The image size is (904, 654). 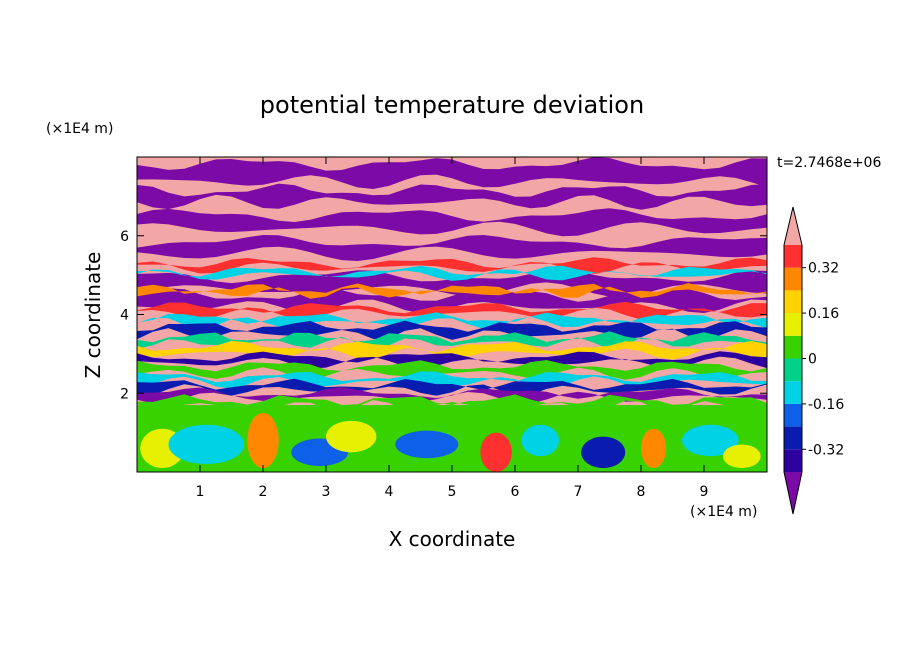 I want to click on x-tick-label: 4, so click(x=389, y=492).